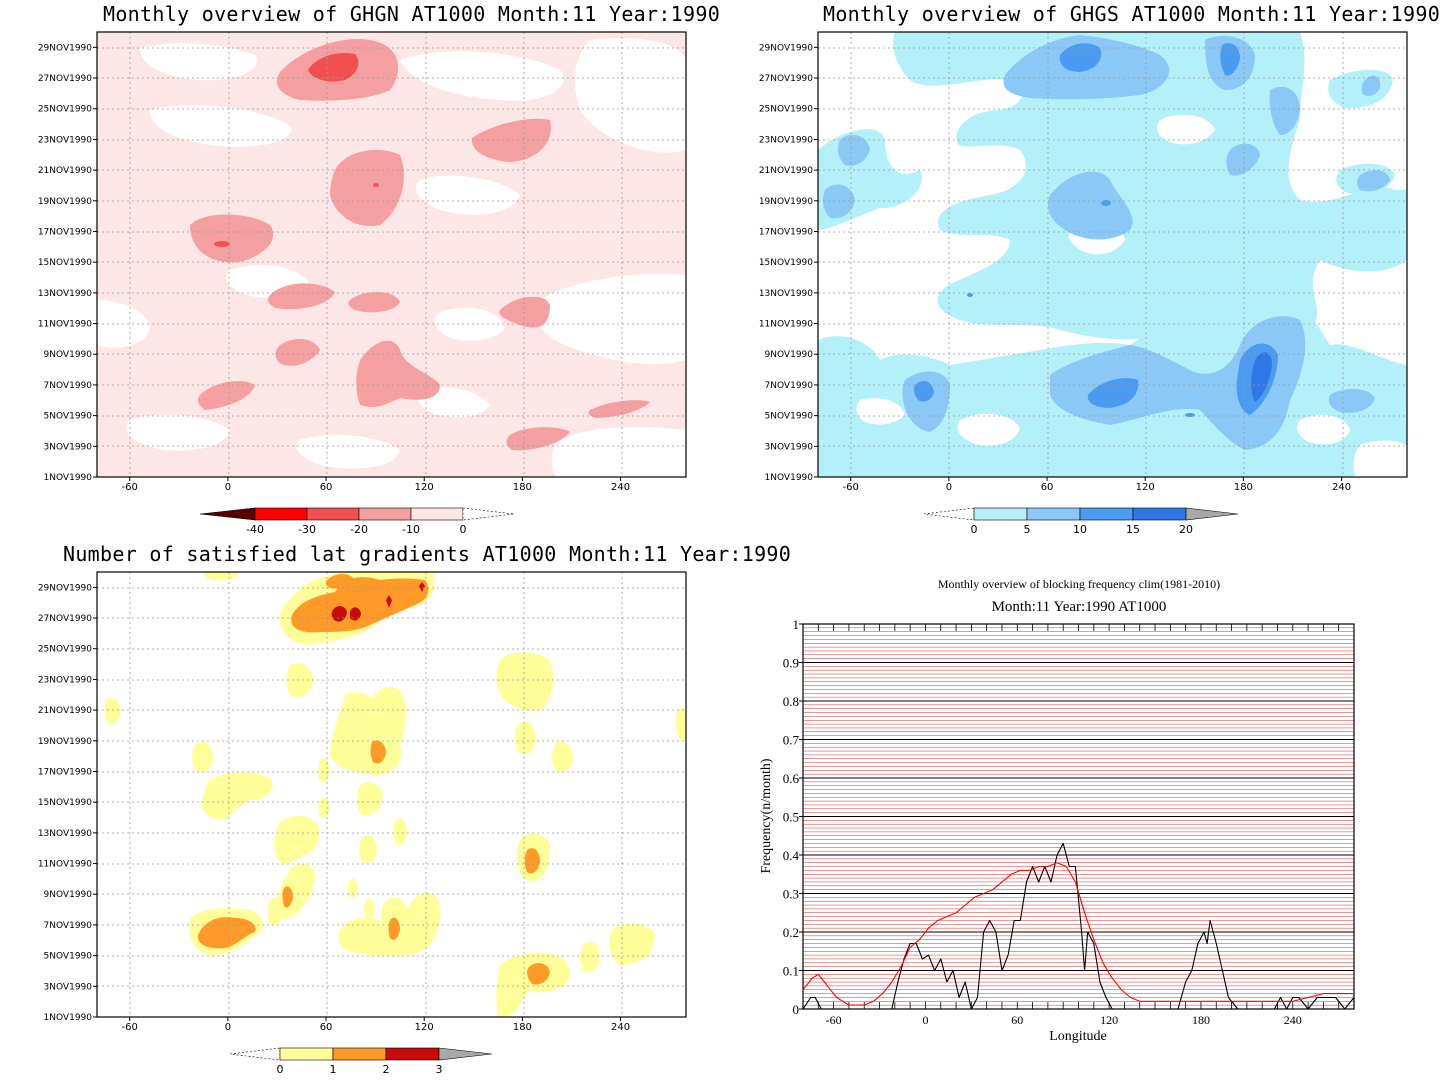  What do you see at coordinates (357, 521) in the screenshot?
I see `ghgn-colorbar: -40 -30 -20 -10 0` at bounding box center [357, 521].